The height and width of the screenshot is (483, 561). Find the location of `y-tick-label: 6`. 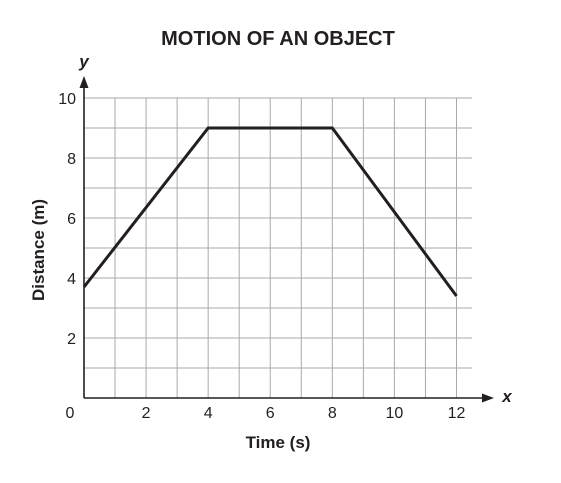

y-tick-label: 6 is located at coordinates (71, 219).